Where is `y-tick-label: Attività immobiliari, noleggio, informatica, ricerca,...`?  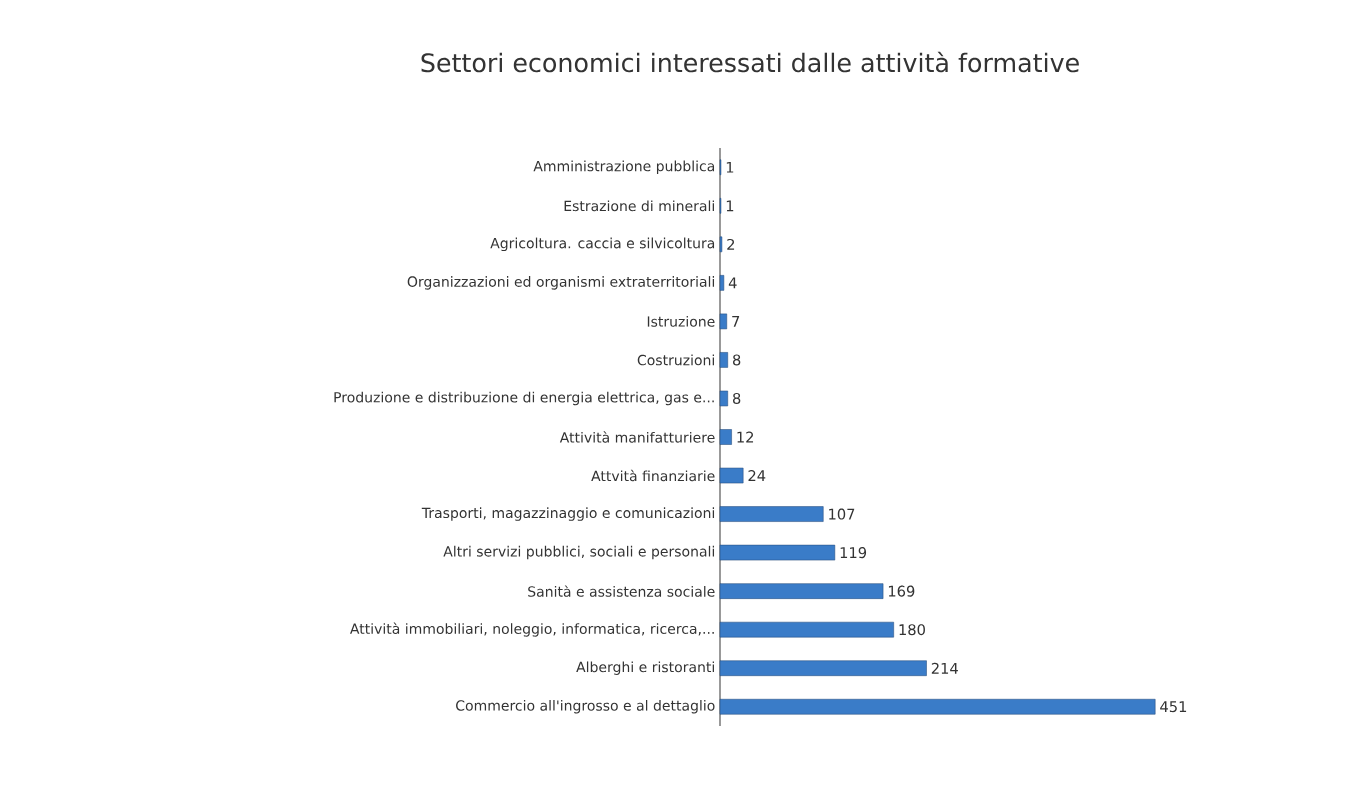
y-tick-label: Attività immobiliari, noleggio, informatica, ricerca,... is located at coordinates (532, 629).